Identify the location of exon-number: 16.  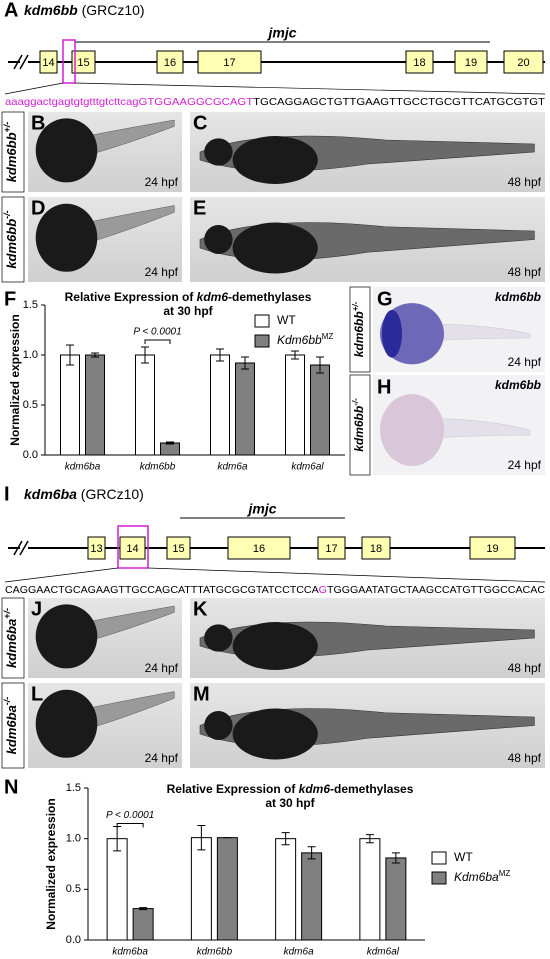
(170, 63).